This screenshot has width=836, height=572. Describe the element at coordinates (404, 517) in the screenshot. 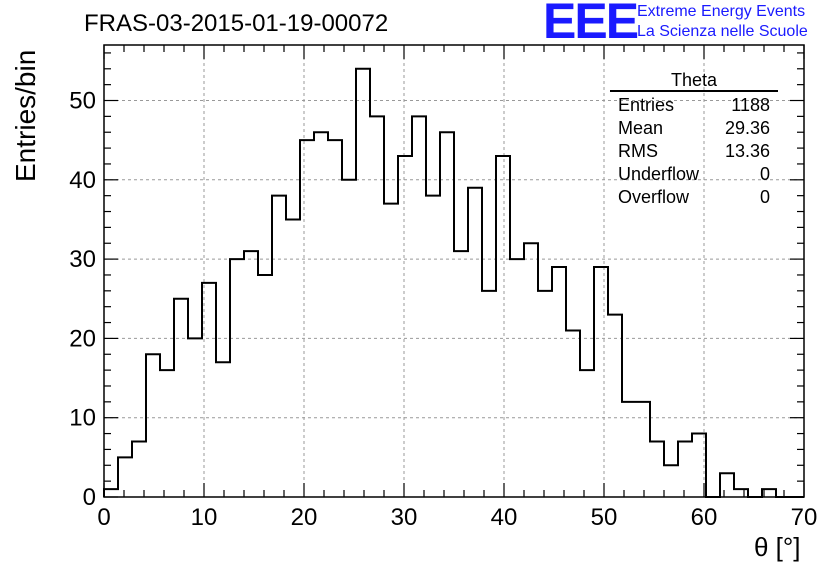

I see `x-tick-label: 30` at that location.